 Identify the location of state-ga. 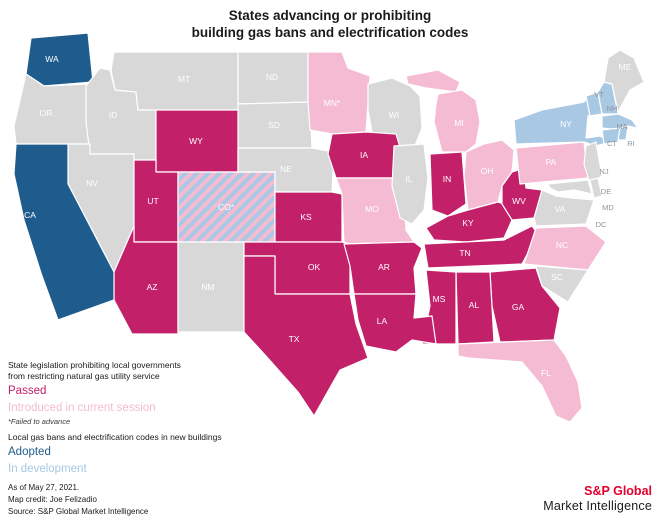
(525, 305).